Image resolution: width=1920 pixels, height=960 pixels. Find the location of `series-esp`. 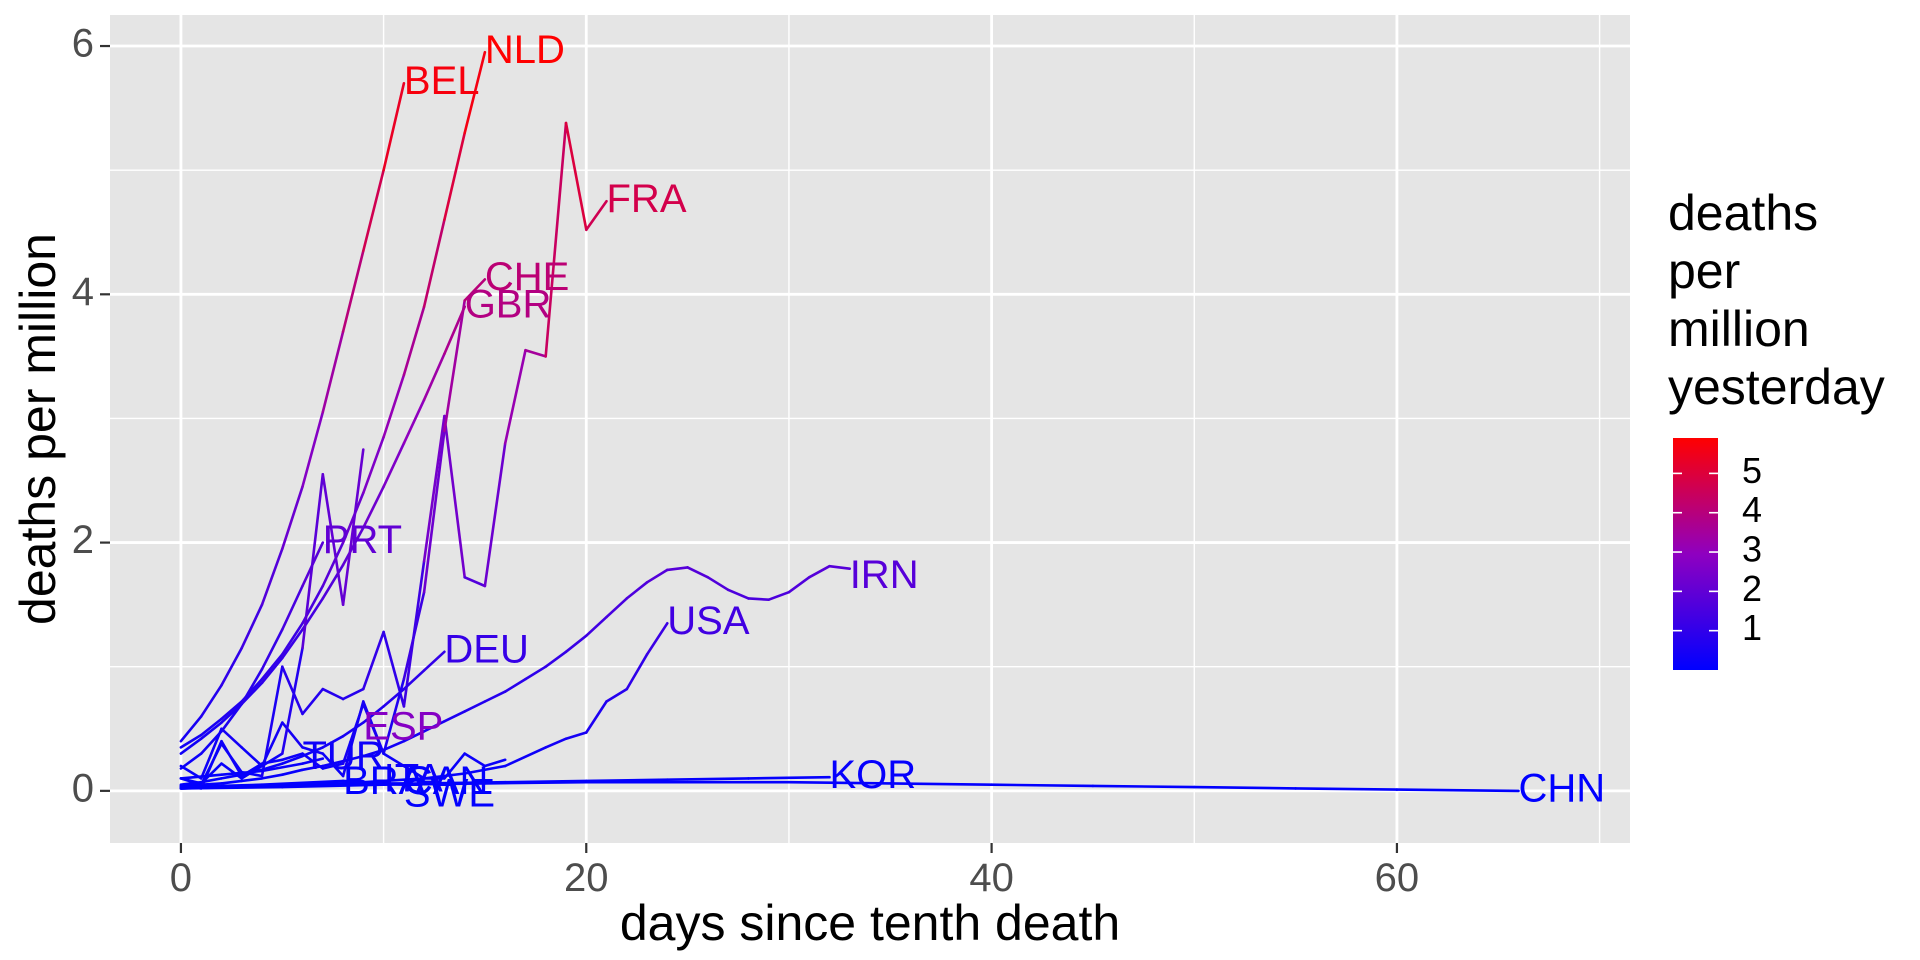

series-esp is located at coordinates (272, 614).